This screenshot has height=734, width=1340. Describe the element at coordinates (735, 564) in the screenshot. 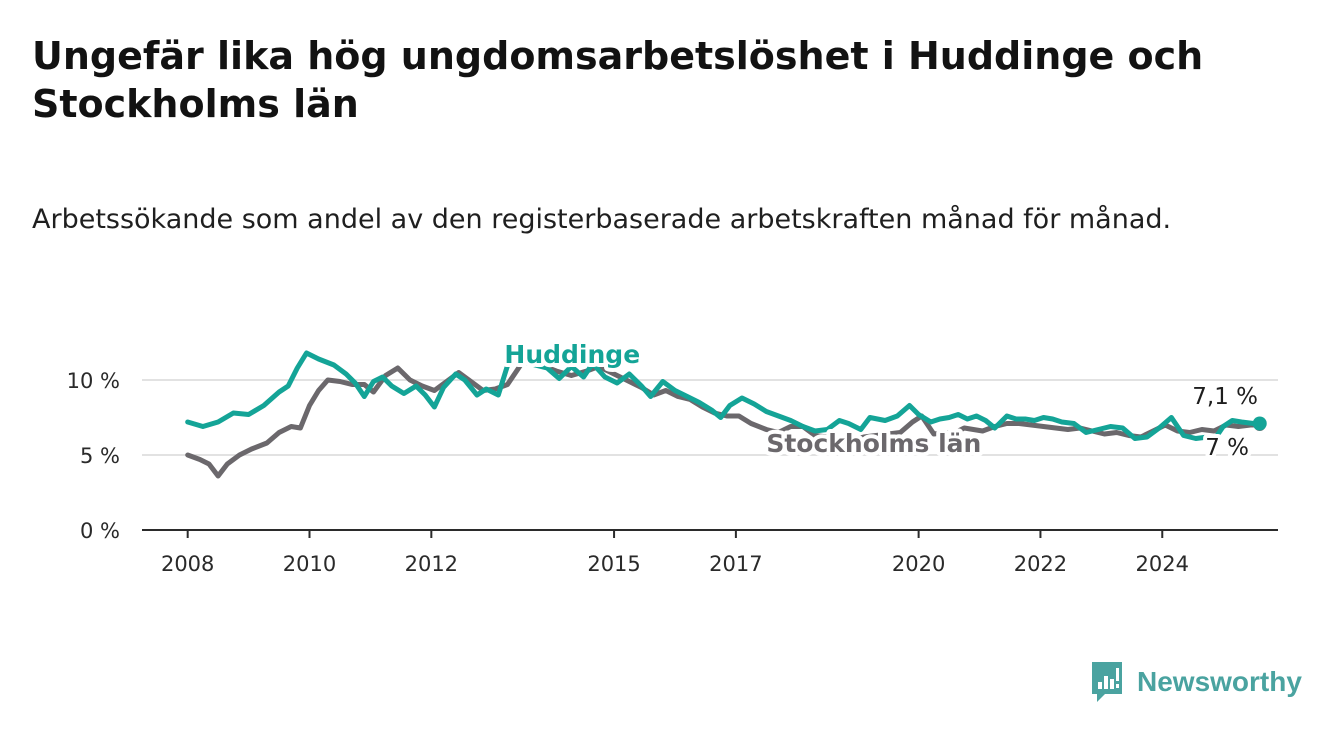

I see `x-tick-label: 2017` at that location.